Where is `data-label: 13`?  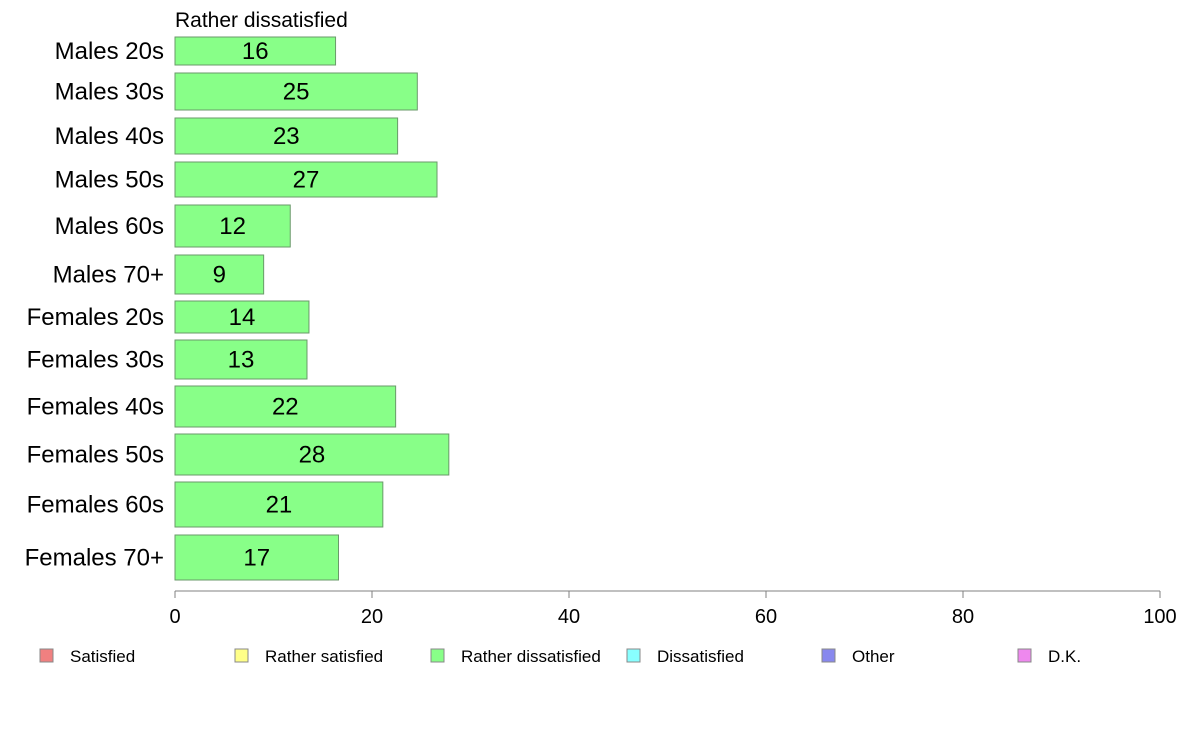 data-label: 13 is located at coordinates (241, 360).